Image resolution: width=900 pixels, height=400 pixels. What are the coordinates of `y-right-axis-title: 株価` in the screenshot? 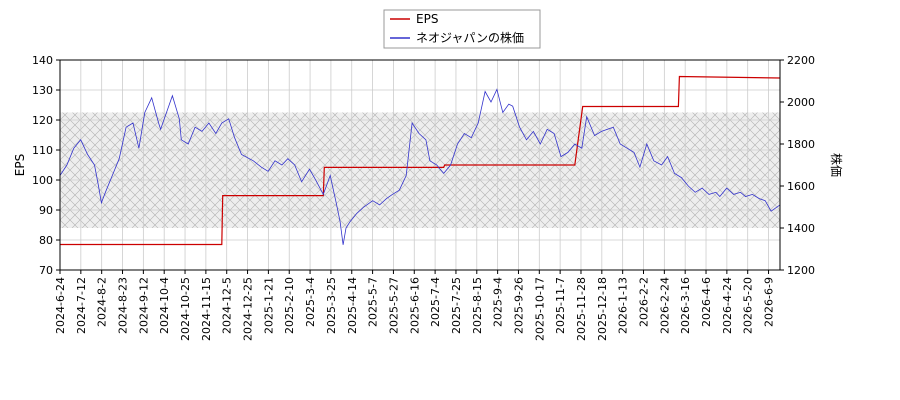 It's located at (836, 165).